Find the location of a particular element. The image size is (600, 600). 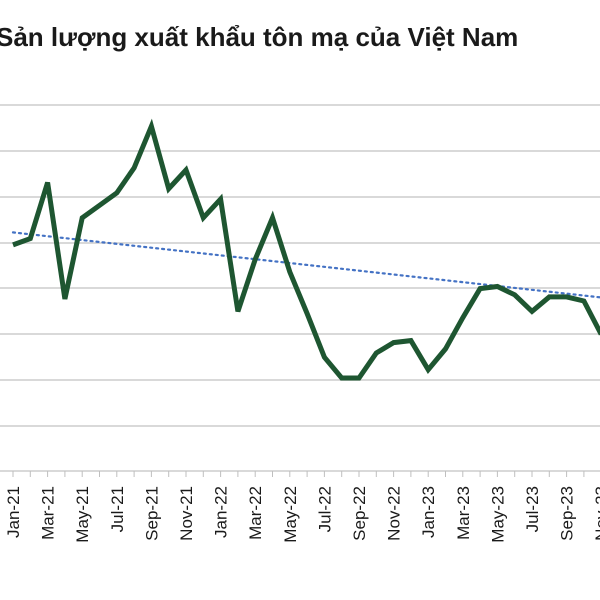

x-tick-label: Jan-22 is located at coordinates (221, 512).